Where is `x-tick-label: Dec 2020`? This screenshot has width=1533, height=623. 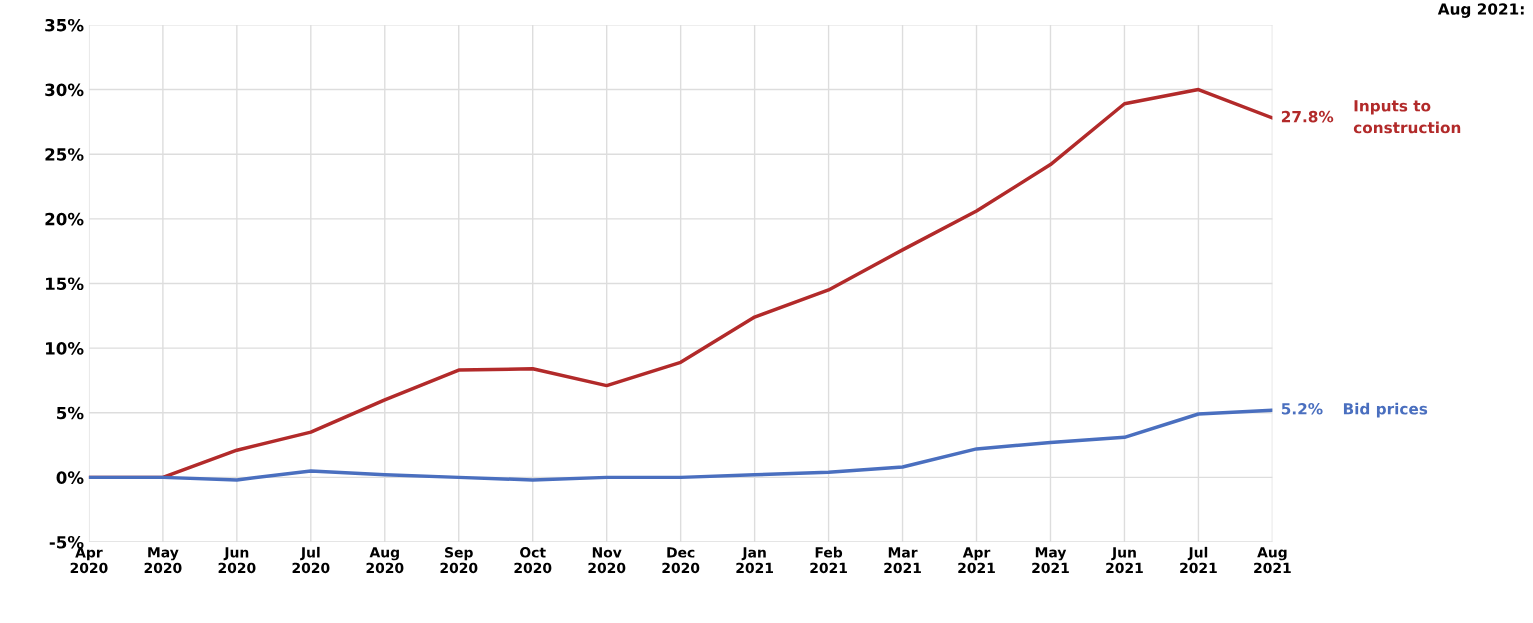 x-tick-label: Dec 2020 is located at coordinates (681, 560).